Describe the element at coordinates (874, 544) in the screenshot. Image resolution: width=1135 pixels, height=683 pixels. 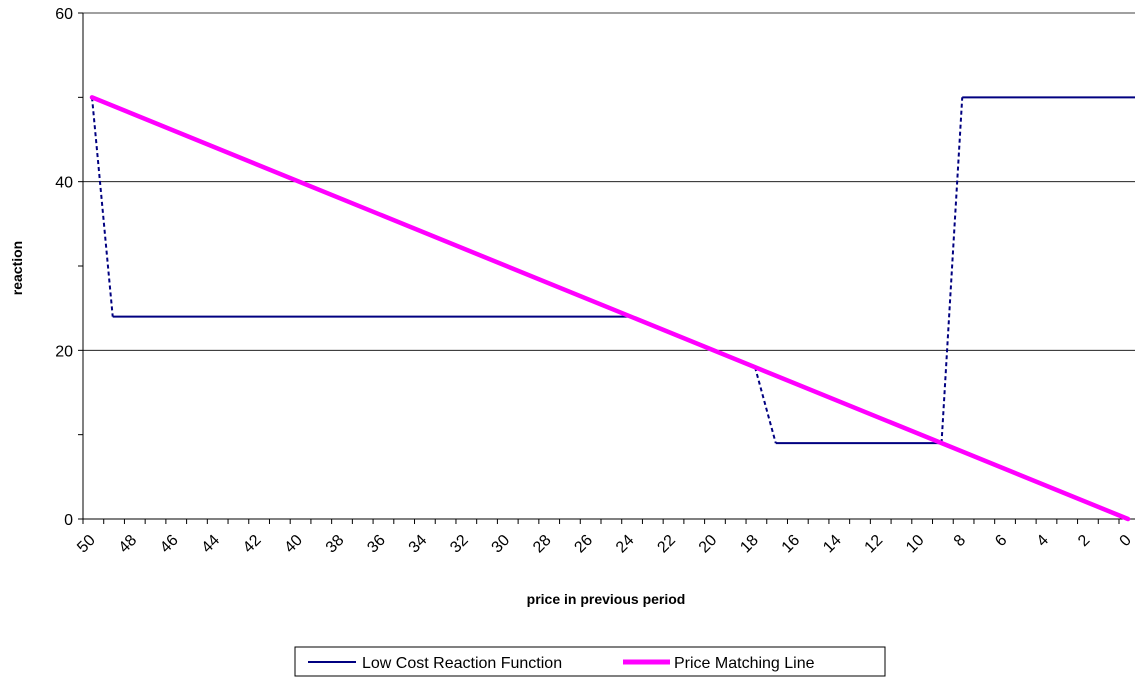
I see `x-tick-label: 12` at that location.